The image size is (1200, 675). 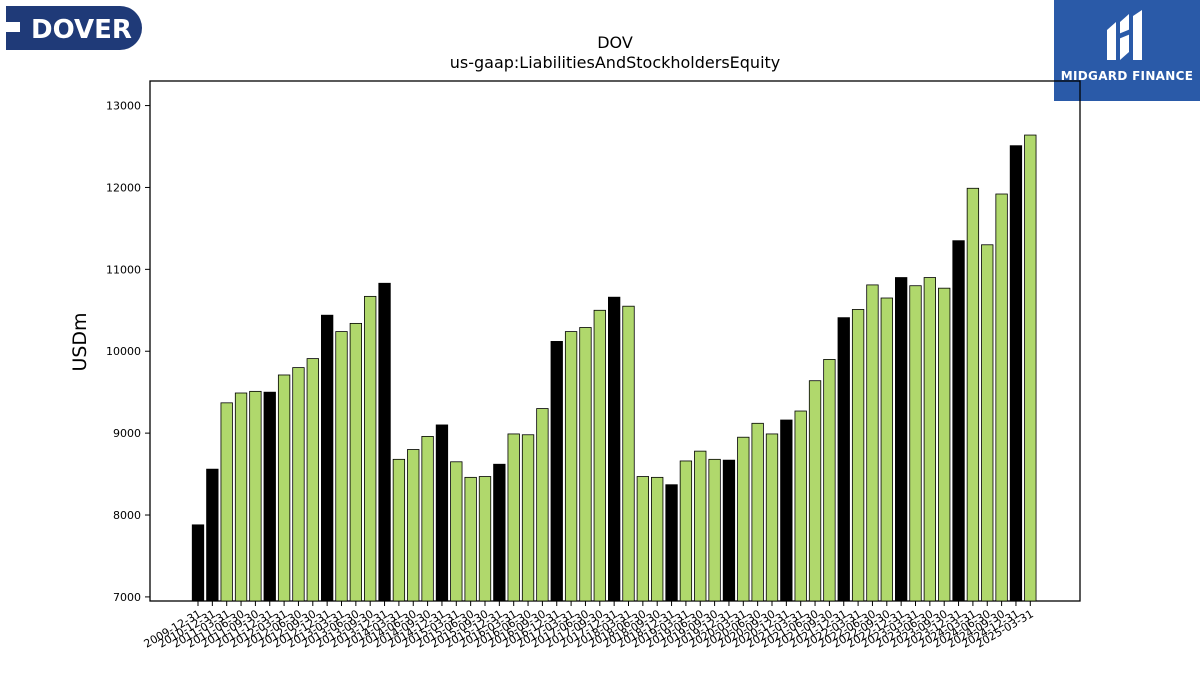 What do you see at coordinates (80, 341) in the screenshot?
I see `y-axis-label: USDm` at bounding box center [80, 341].